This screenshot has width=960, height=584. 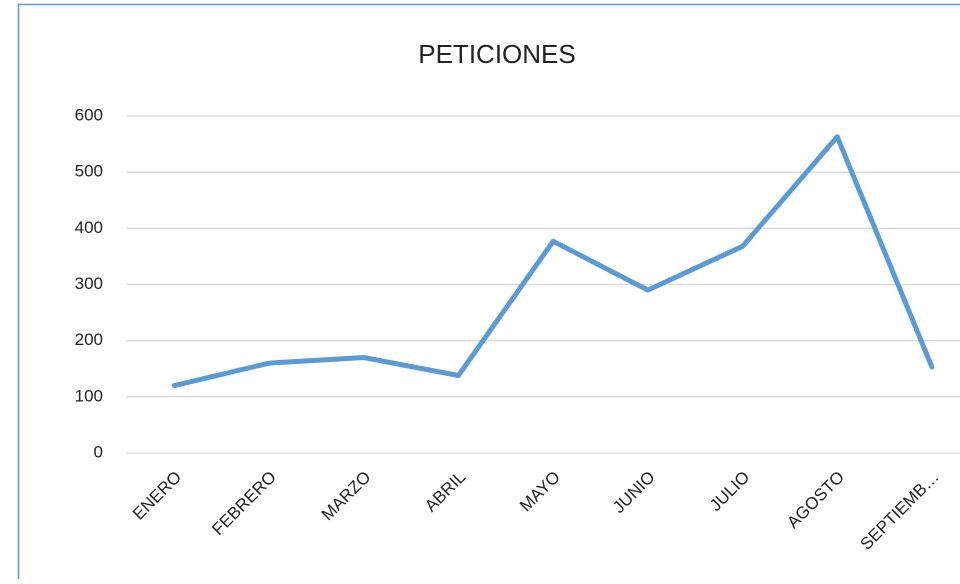 I want to click on y-tick-label: 600, so click(x=89, y=114).